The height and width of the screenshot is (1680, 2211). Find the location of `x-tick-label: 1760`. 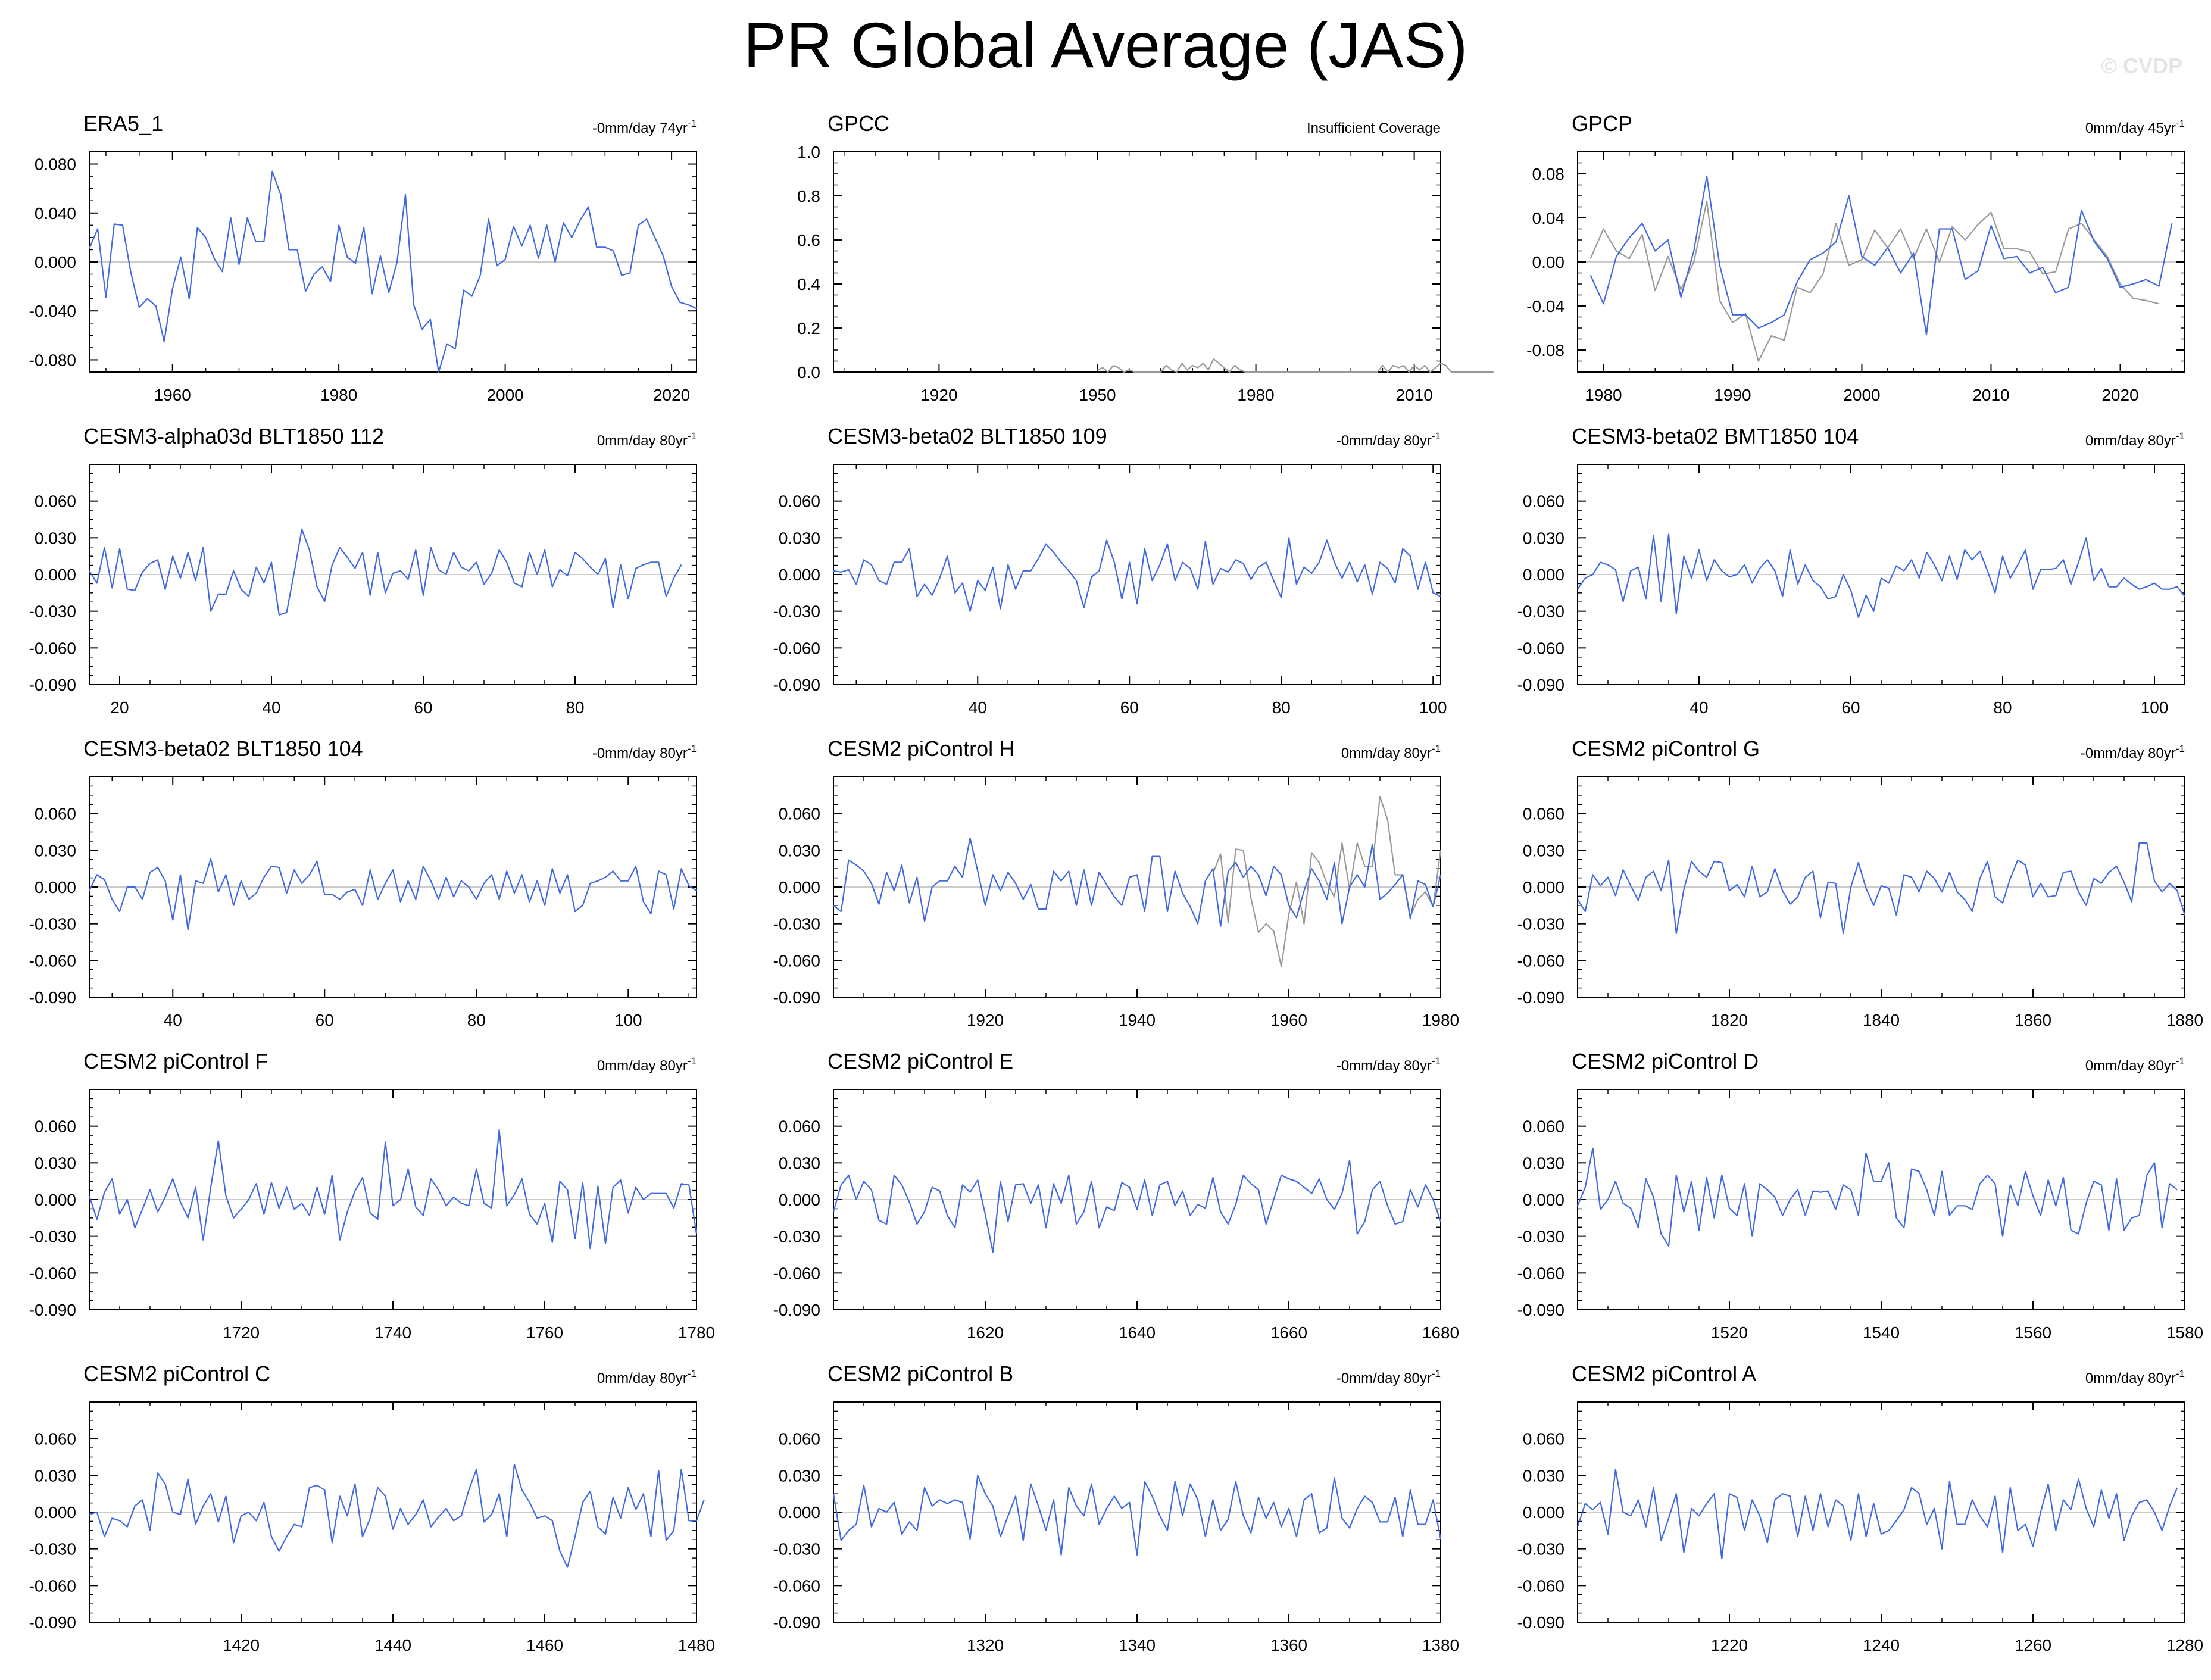

x-tick-label: 1760 is located at coordinates (544, 1332).